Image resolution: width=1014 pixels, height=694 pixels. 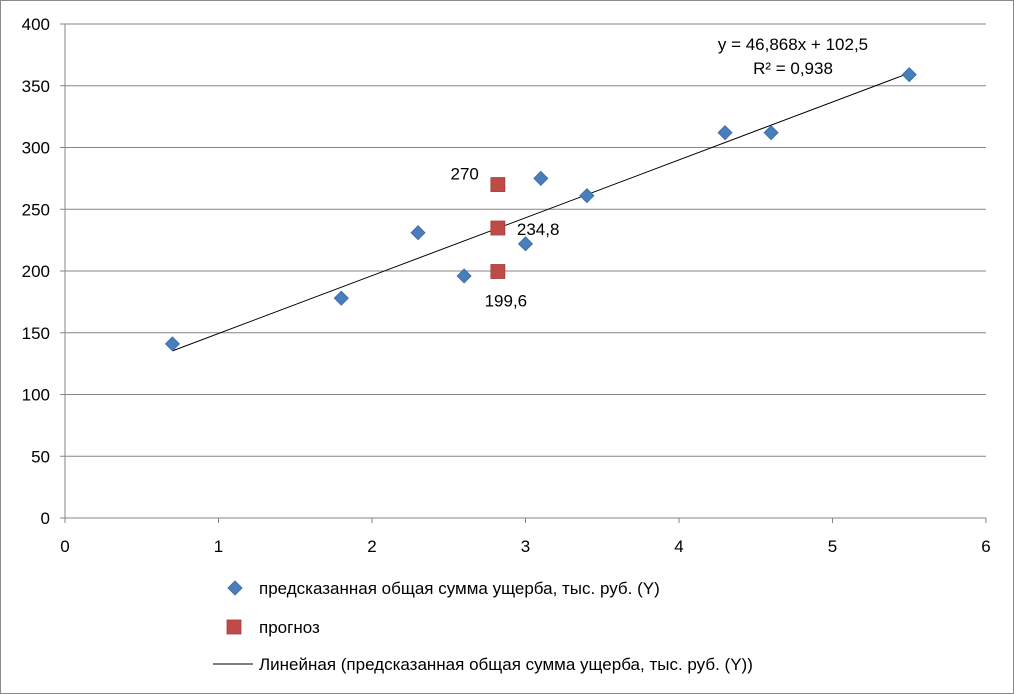 I want to click on x-tick-label: 0, so click(x=64, y=546).